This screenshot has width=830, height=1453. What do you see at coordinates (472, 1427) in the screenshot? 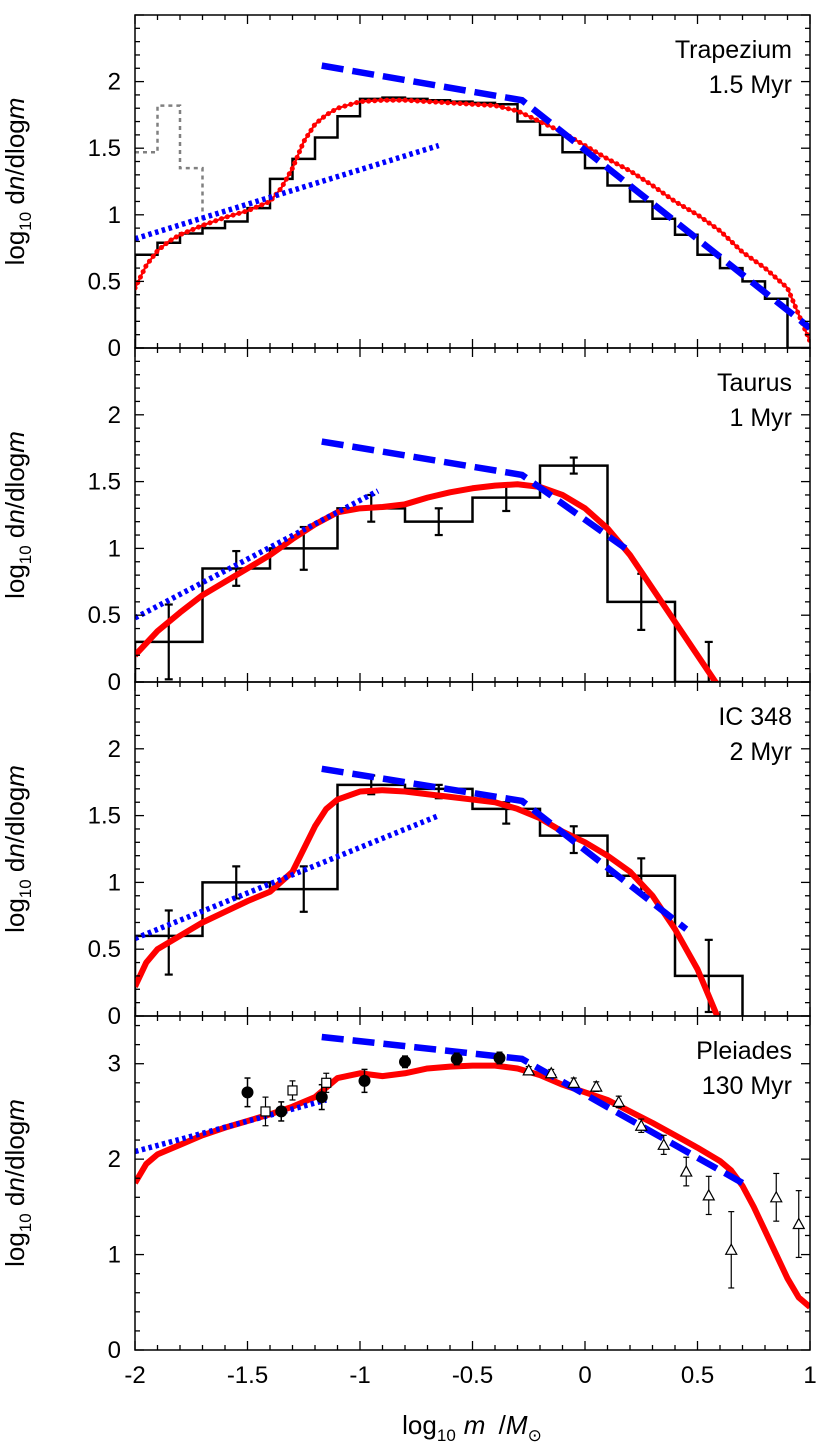
I see `x-axis-title: log10 m /M⊙` at bounding box center [472, 1427].